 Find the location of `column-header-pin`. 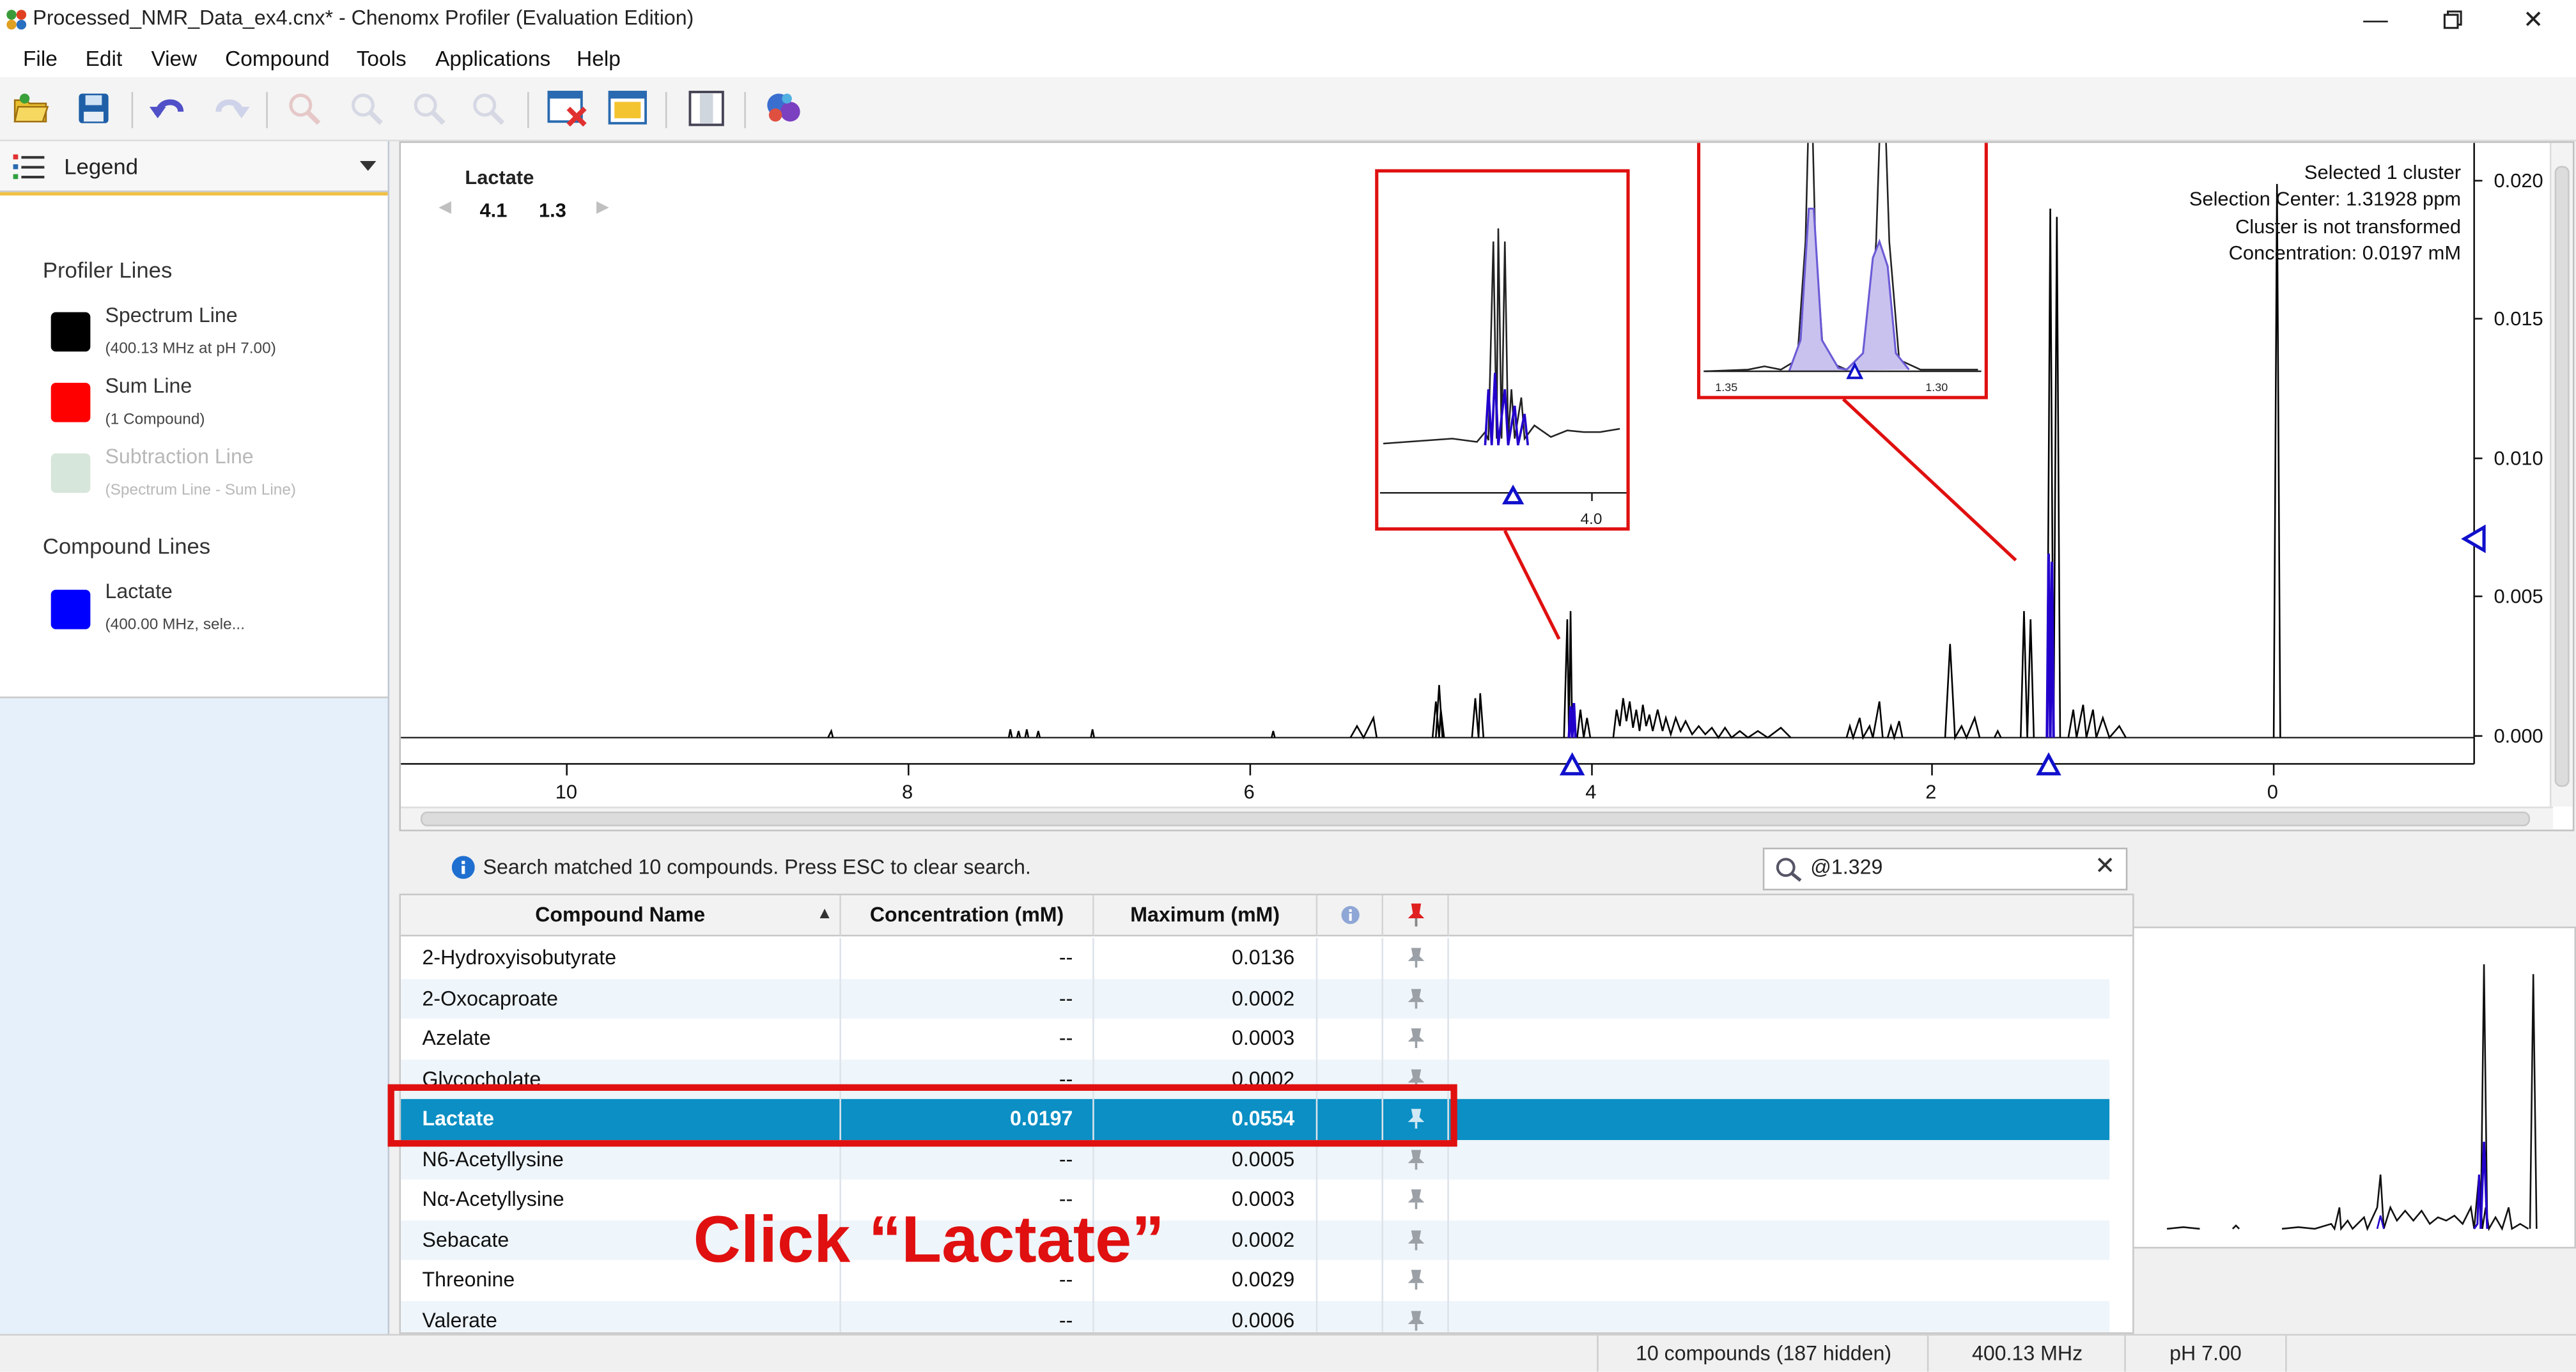

column-header-pin is located at coordinates (1416, 916).